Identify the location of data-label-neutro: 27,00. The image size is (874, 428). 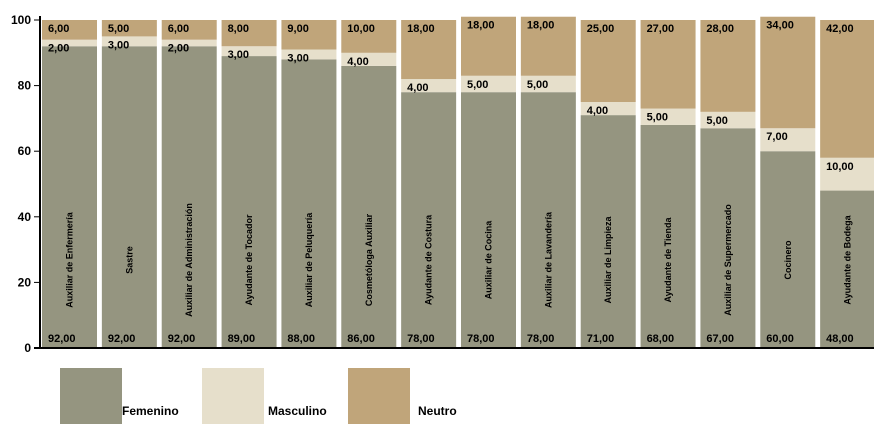
(661, 29).